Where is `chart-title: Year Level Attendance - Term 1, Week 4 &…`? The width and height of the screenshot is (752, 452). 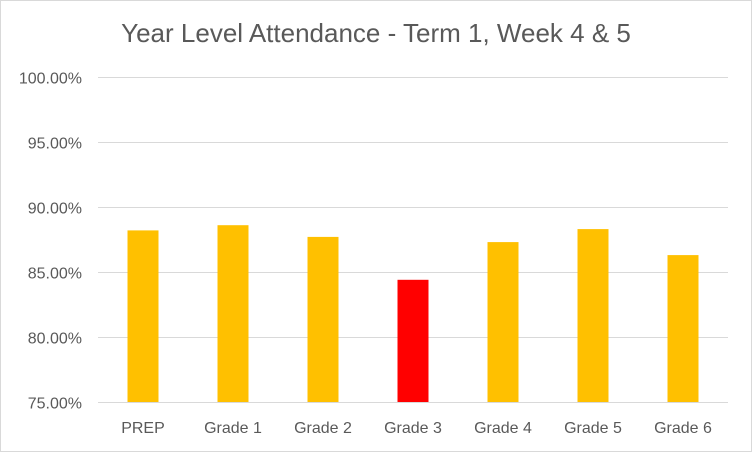 chart-title: Year Level Attendance - Term 1, Week 4 &… is located at coordinates (376, 33).